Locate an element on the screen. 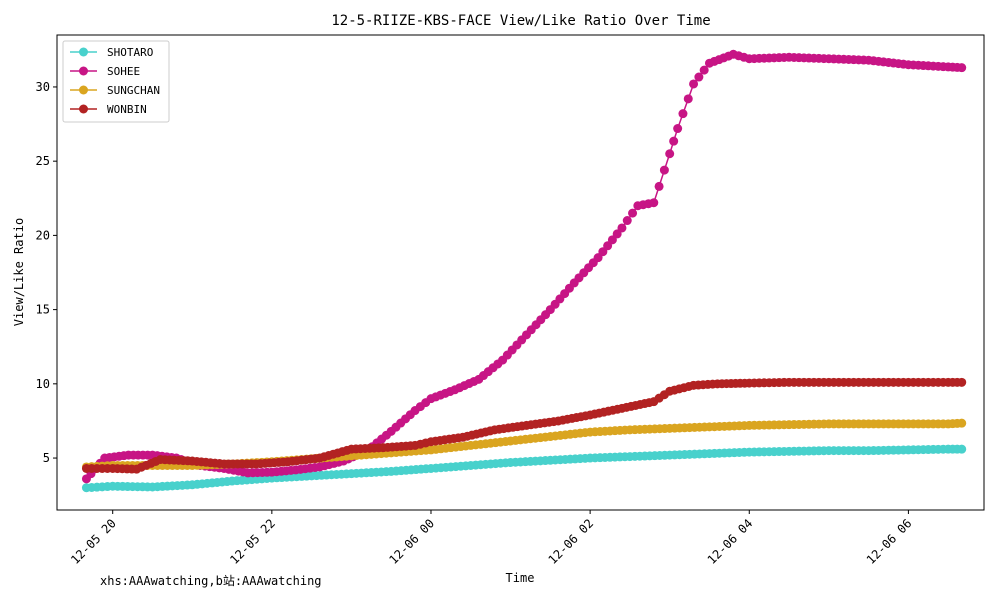 This screenshot has height=600, width=1000. y-axis: 5 10 15 20 25 30 is located at coordinates (46, 272).